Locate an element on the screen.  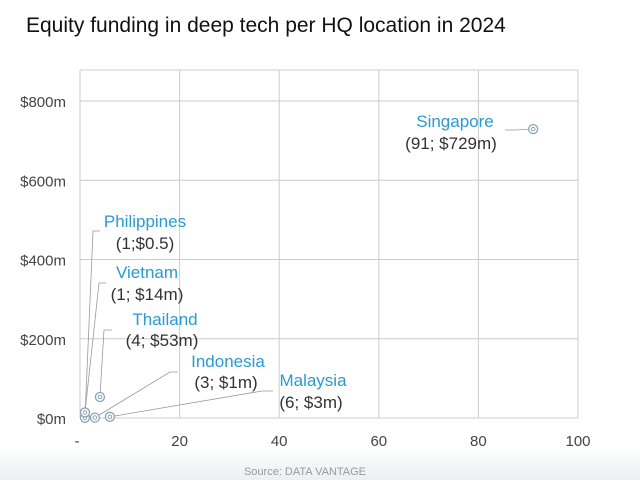
data-point-singapore is located at coordinates (533, 129).